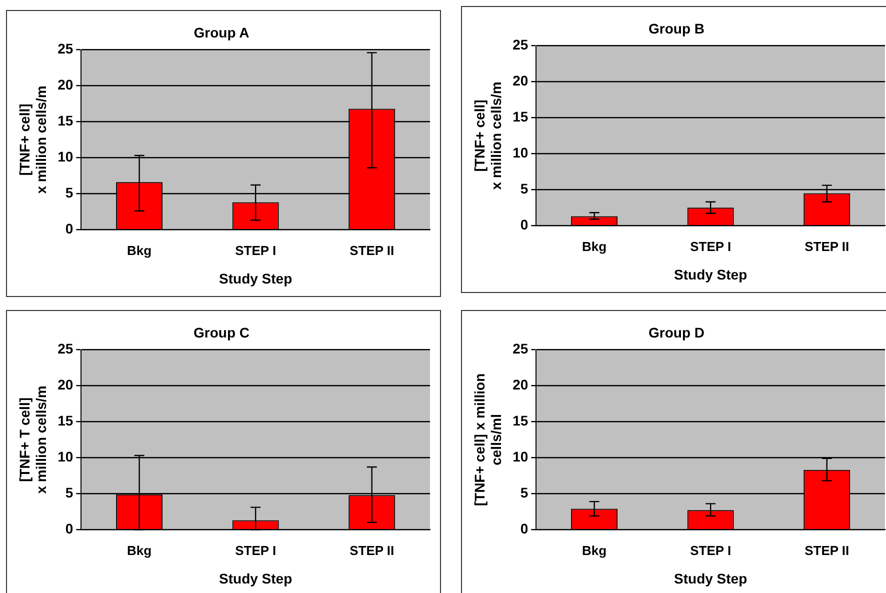 The image size is (886, 593). What do you see at coordinates (222, 332) in the screenshot?
I see `chart-title: Group C` at bounding box center [222, 332].